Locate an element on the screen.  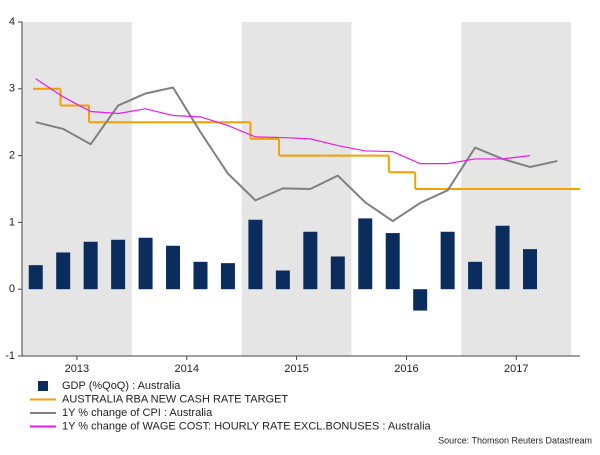
y-tick-label: 3 is located at coordinates (12, 89).